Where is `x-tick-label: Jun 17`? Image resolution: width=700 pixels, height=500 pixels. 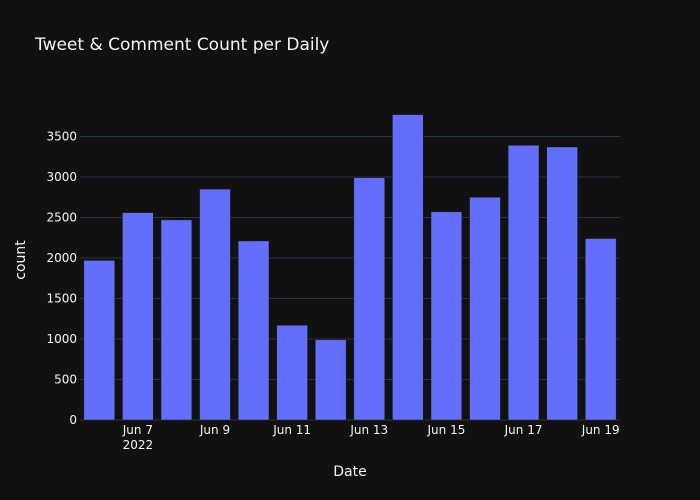
x-tick-label: Jun 17 is located at coordinates (523, 430).